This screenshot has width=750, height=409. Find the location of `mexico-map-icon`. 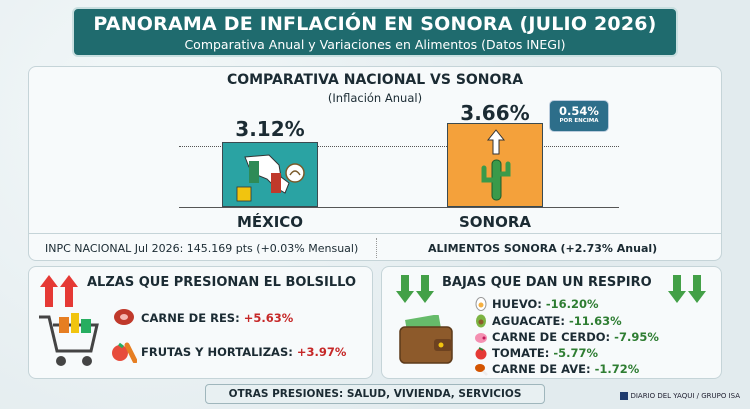

mexico-map-icon is located at coordinates (270, 178).